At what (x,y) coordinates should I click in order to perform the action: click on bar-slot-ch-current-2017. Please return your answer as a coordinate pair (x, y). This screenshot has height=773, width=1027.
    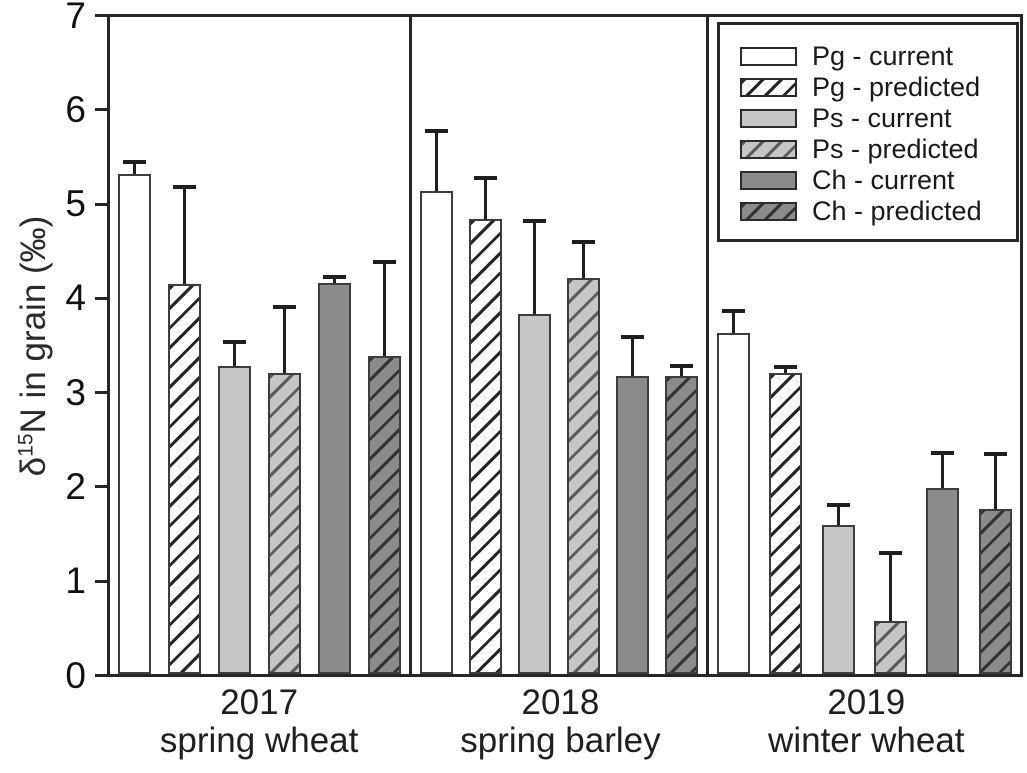
    Looking at the image, I should click on (335, 345).